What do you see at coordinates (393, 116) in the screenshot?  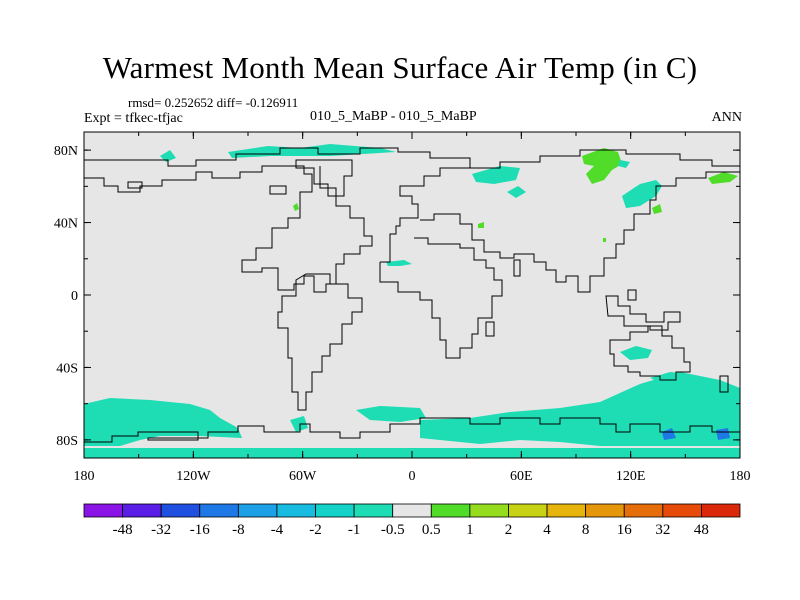 I see `plot-subtitle: 010_5_MaBP - 010_5_MaBP` at bounding box center [393, 116].